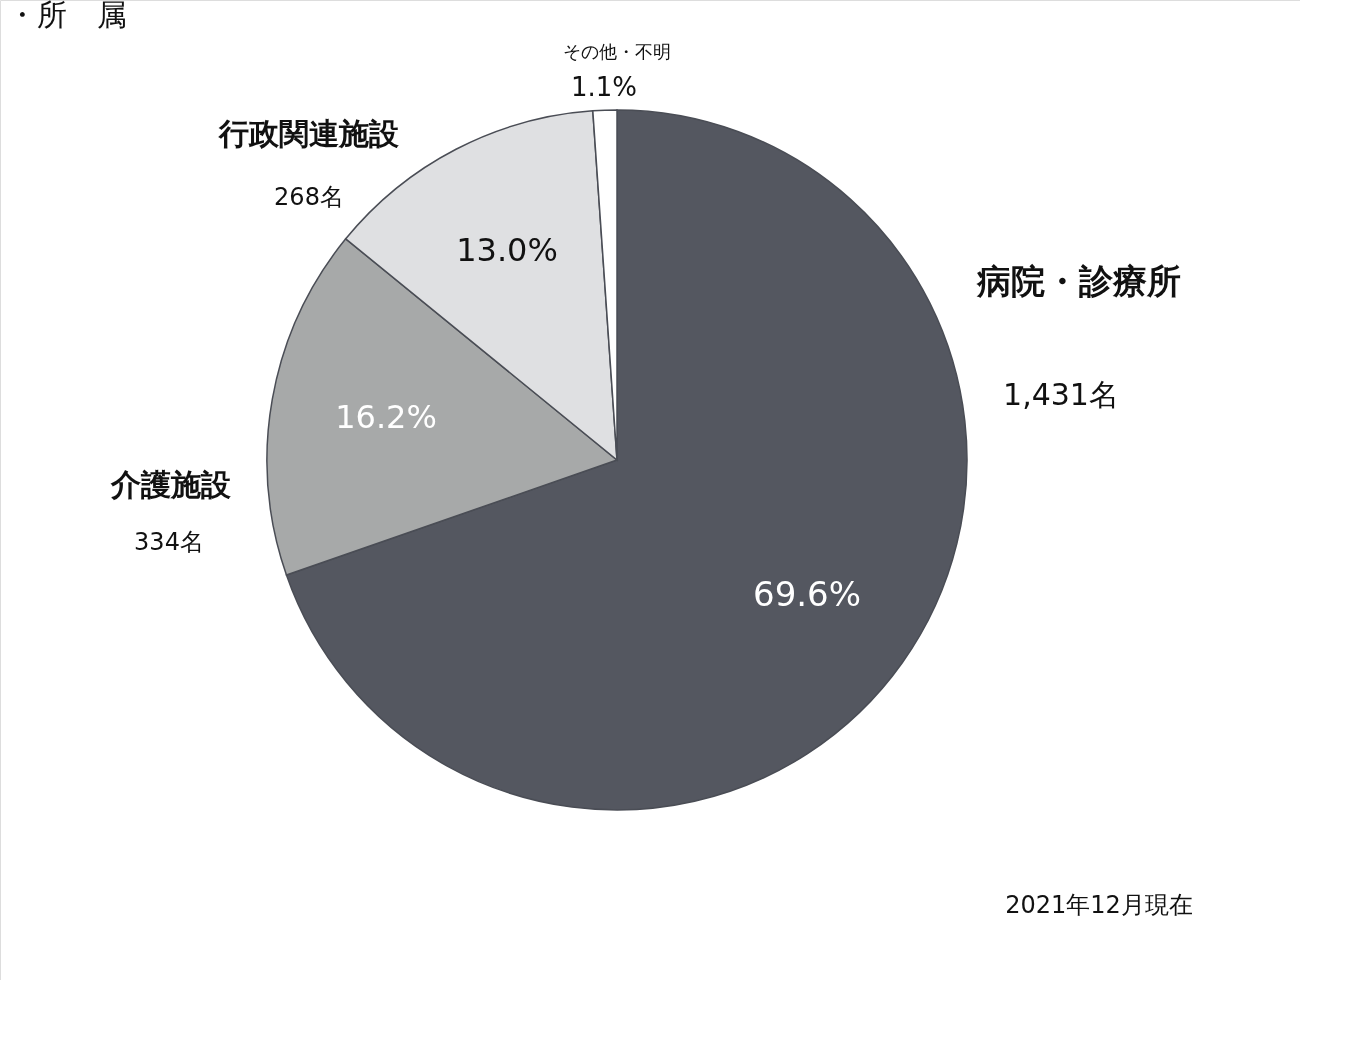 The height and width of the screenshot is (1038, 1364). I want to click on data-label: 69.6%, so click(807, 594).